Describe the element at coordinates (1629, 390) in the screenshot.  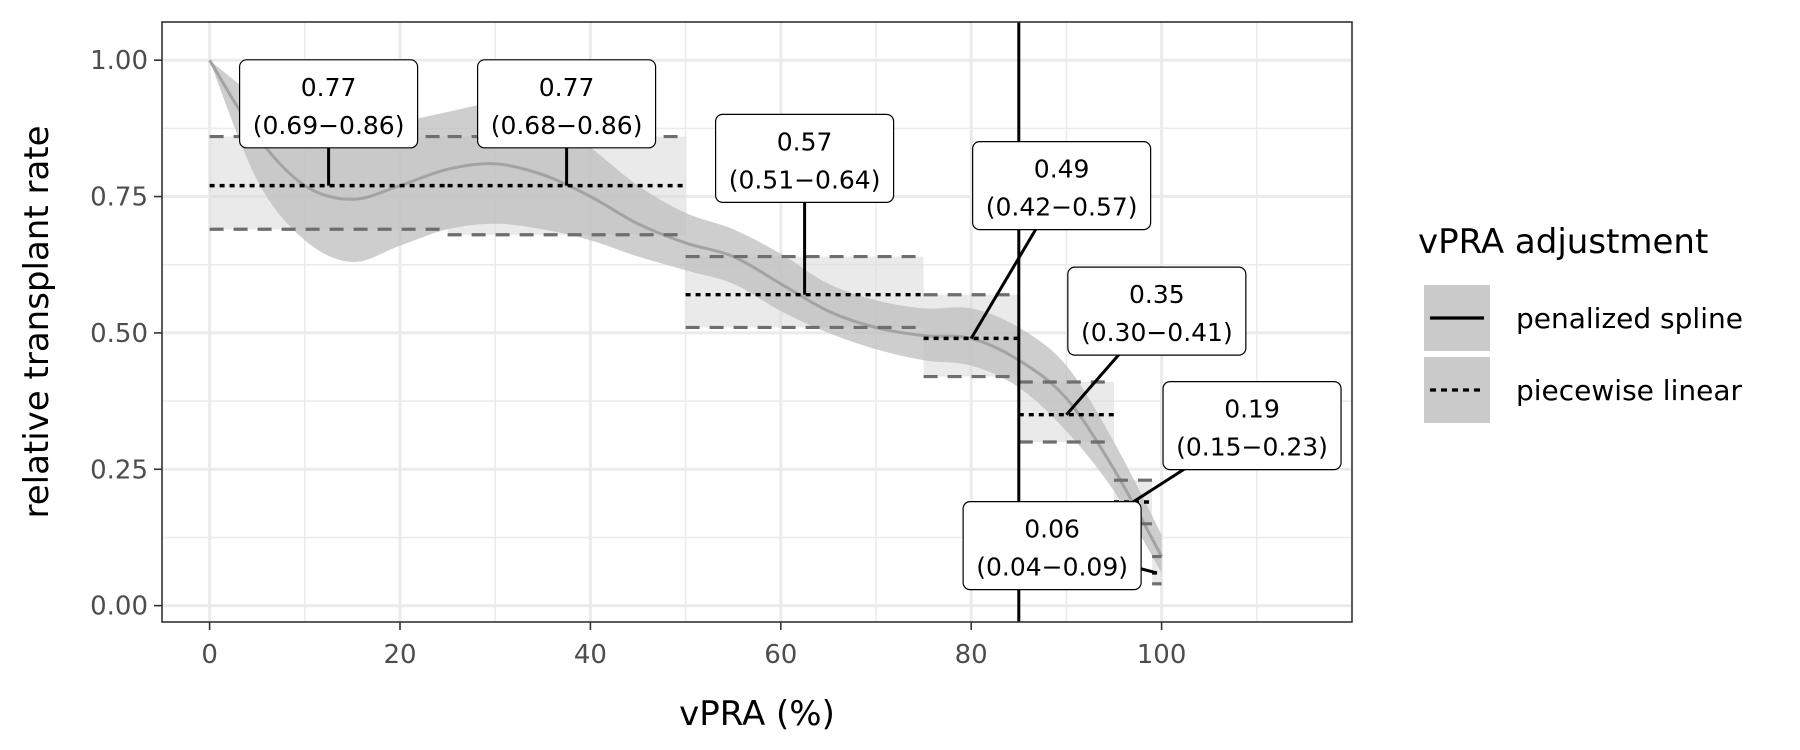
I see `legend-label: piecewise linear` at that location.